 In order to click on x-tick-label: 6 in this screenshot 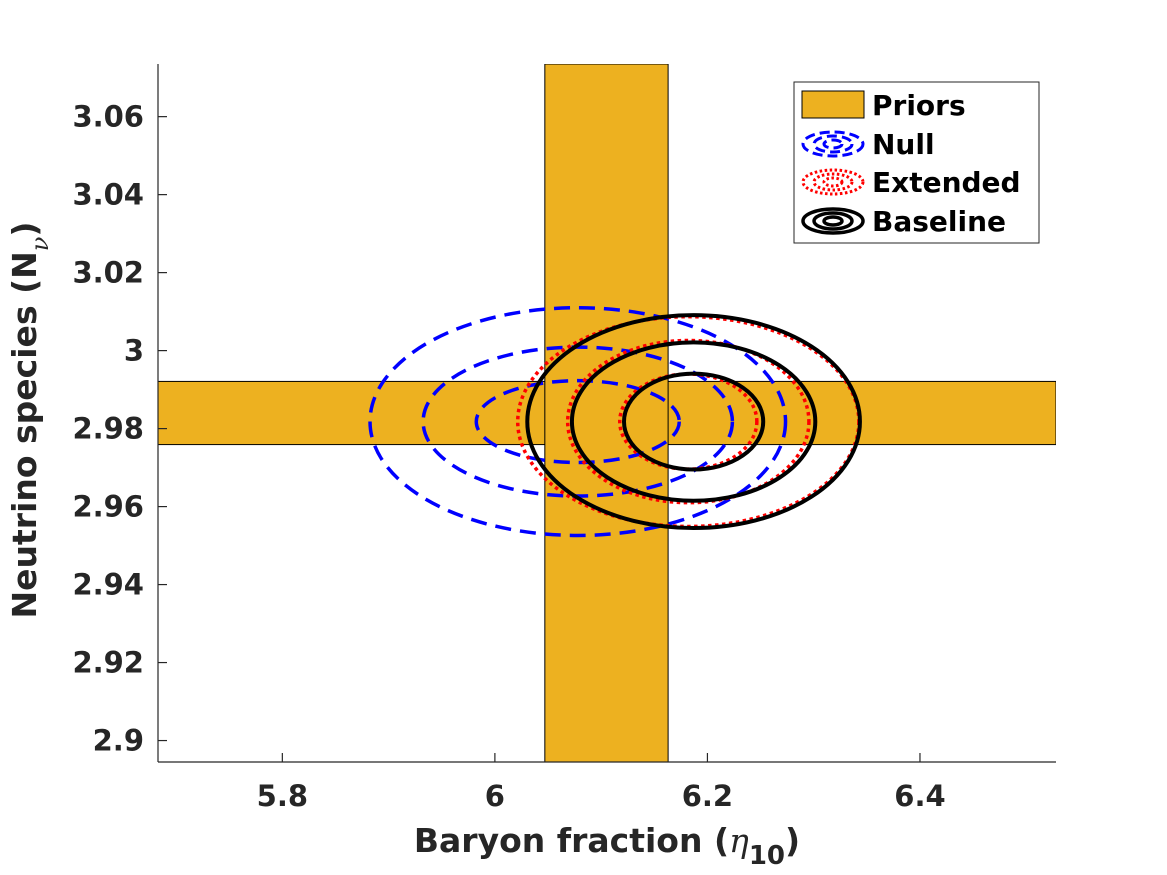, I will do `click(495, 796)`.